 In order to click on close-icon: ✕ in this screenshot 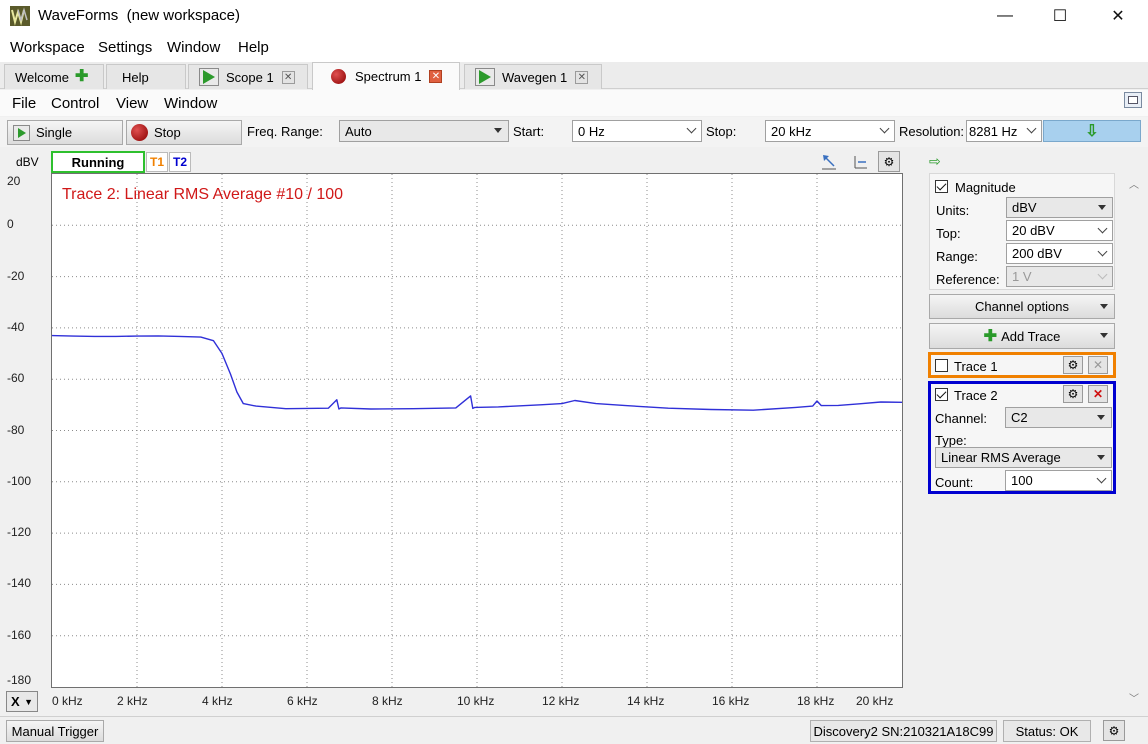, I will do `click(1118, 16)`.